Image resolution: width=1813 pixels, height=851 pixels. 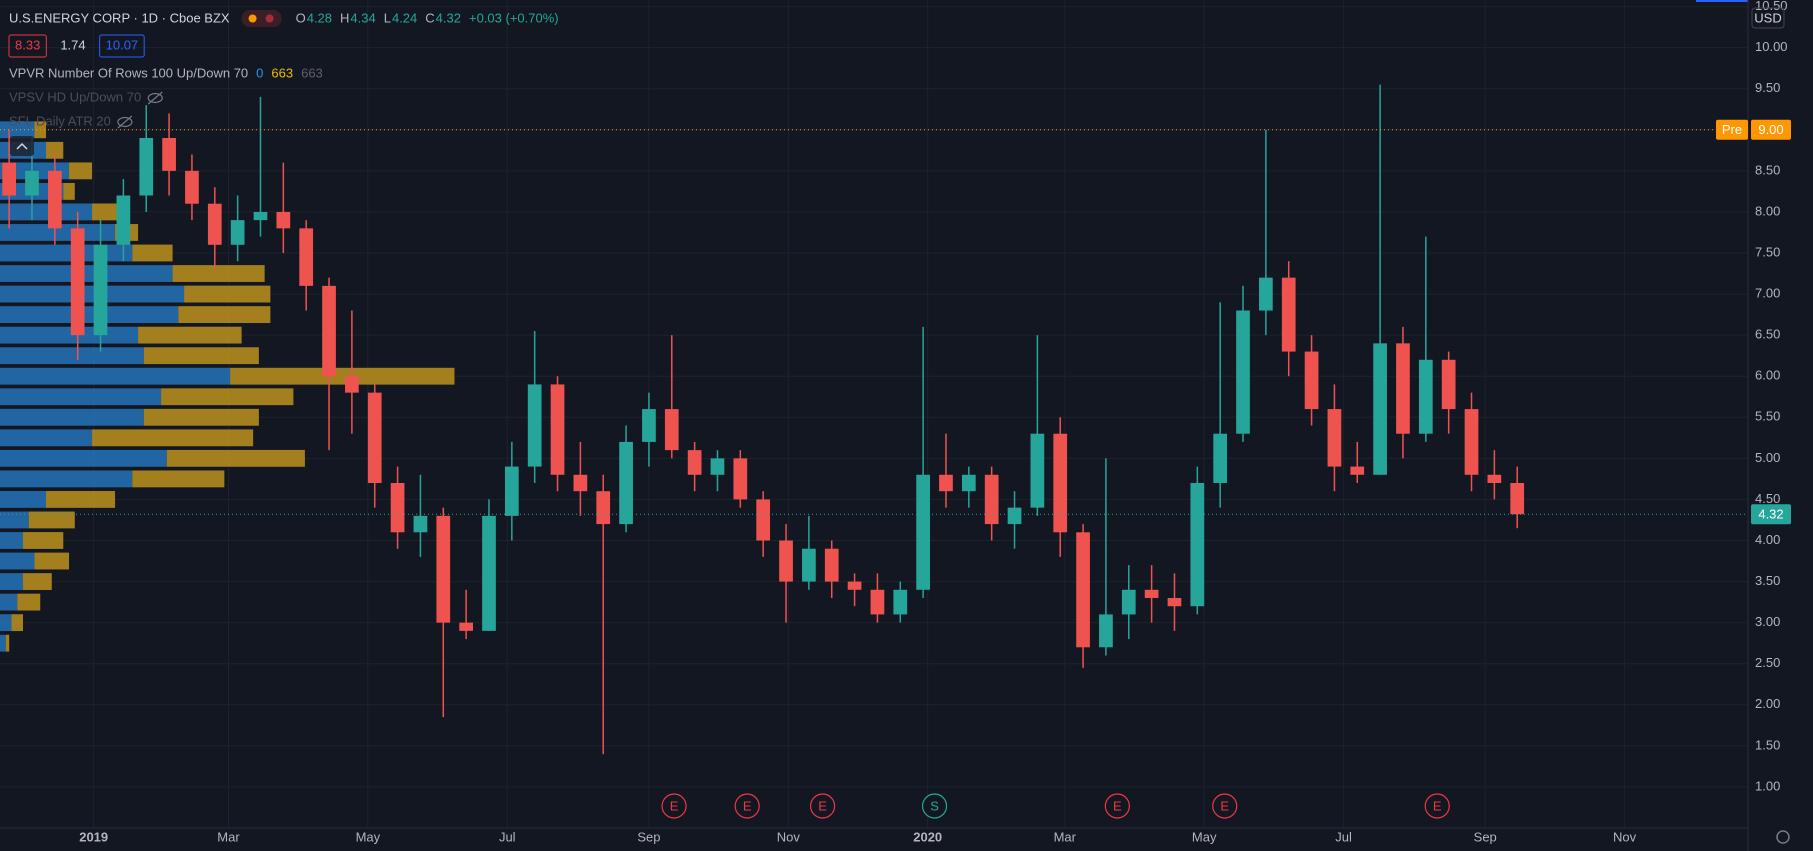 I want to click on event-marker: S, so click(x=934, y=806).